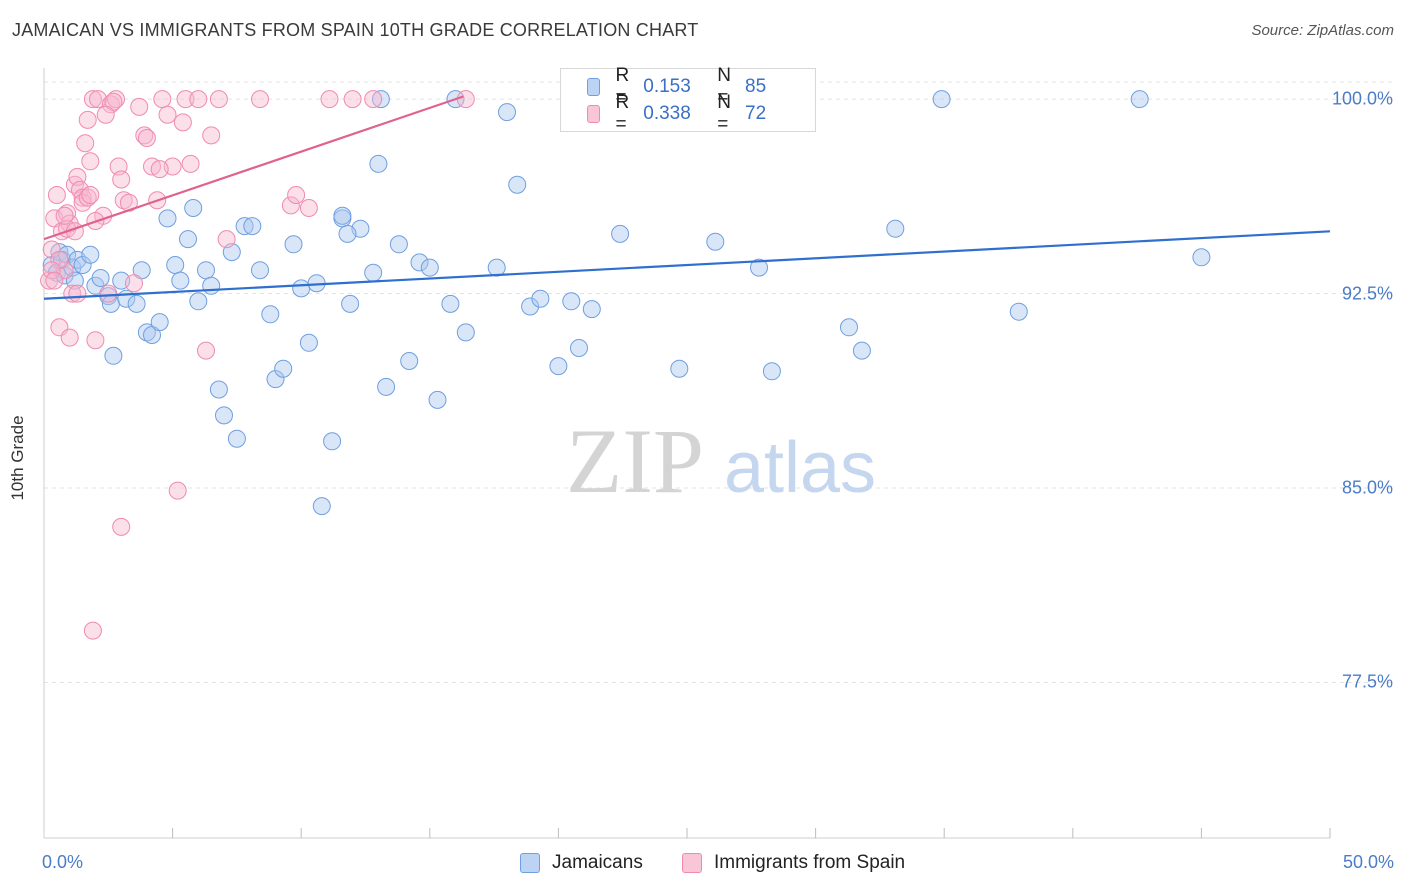 The height and width of the screenshot is (892, 1406). What do you see at coordinates (1367, 293) in the screenshot?
I see `y-tick-label: 92.5%` at bounding box center [1367, 293].